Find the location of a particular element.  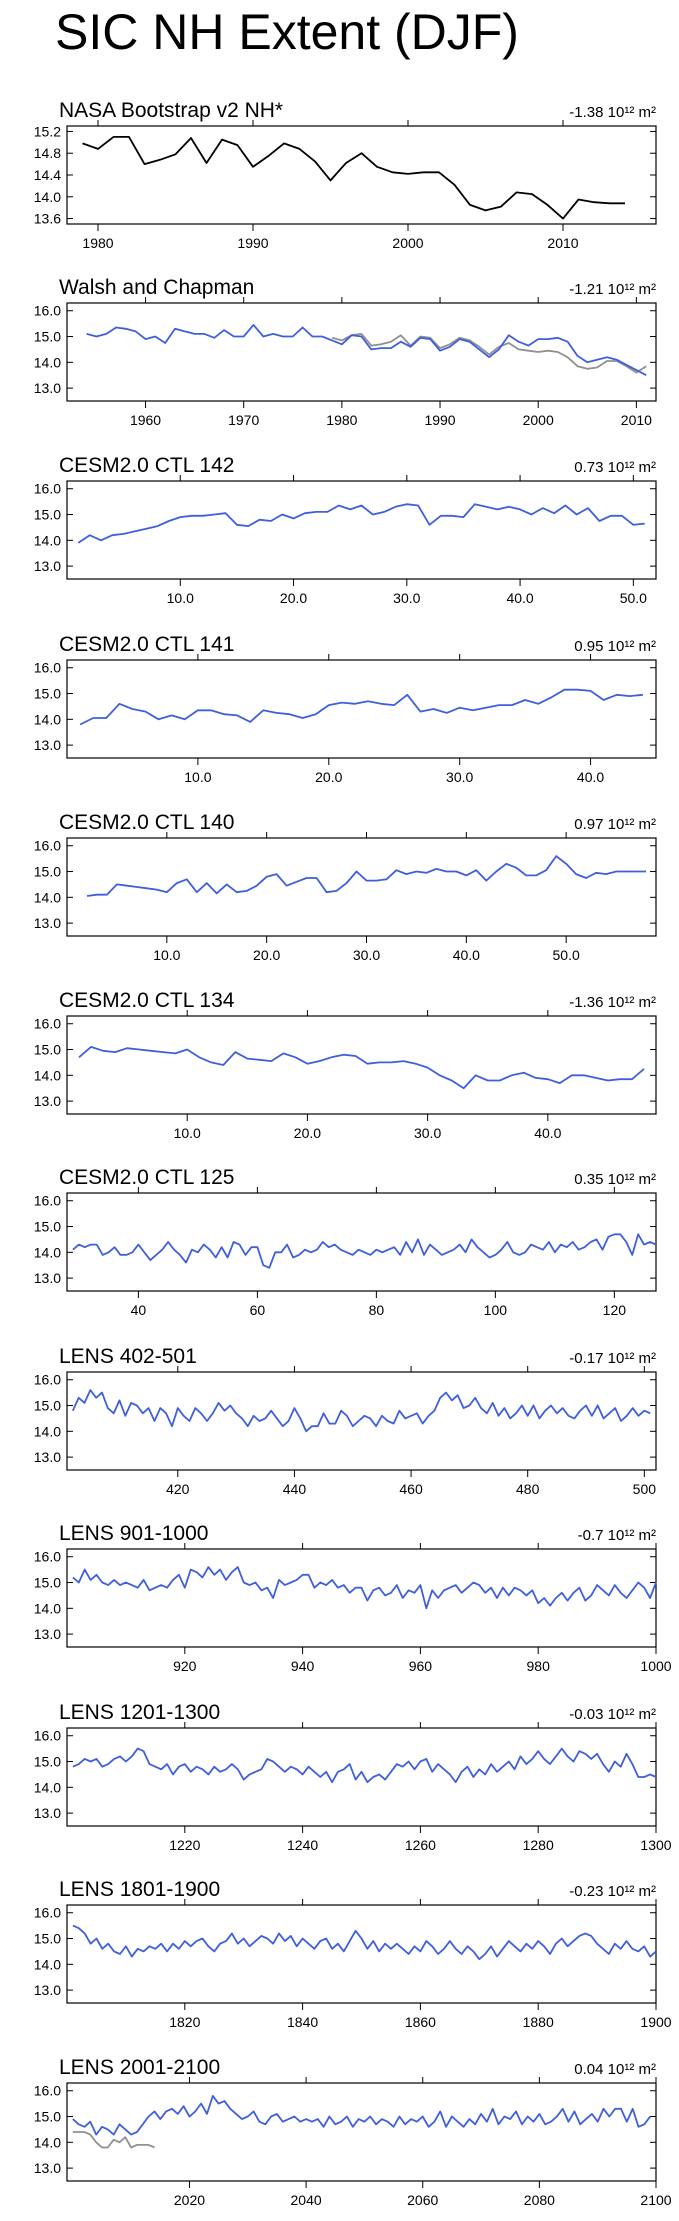

trend-label: 0.97 10¹² m² is located at coordinates (615, 824).